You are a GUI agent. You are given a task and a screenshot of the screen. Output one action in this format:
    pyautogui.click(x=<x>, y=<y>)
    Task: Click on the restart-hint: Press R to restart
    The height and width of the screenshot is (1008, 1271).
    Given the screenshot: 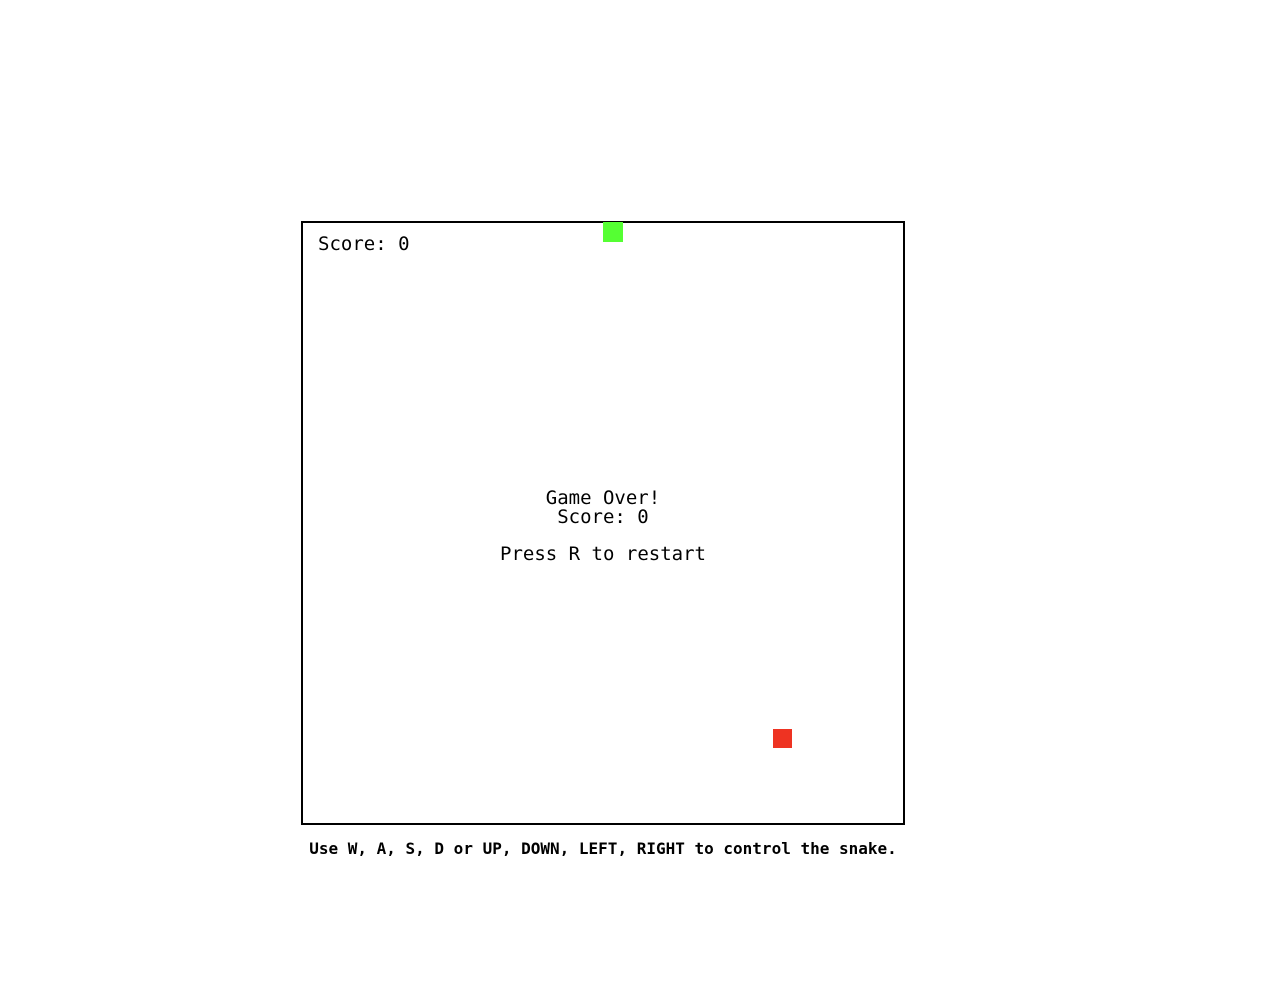 What is the action you would take?
    pyautogui.click(x=603, y=554)
    